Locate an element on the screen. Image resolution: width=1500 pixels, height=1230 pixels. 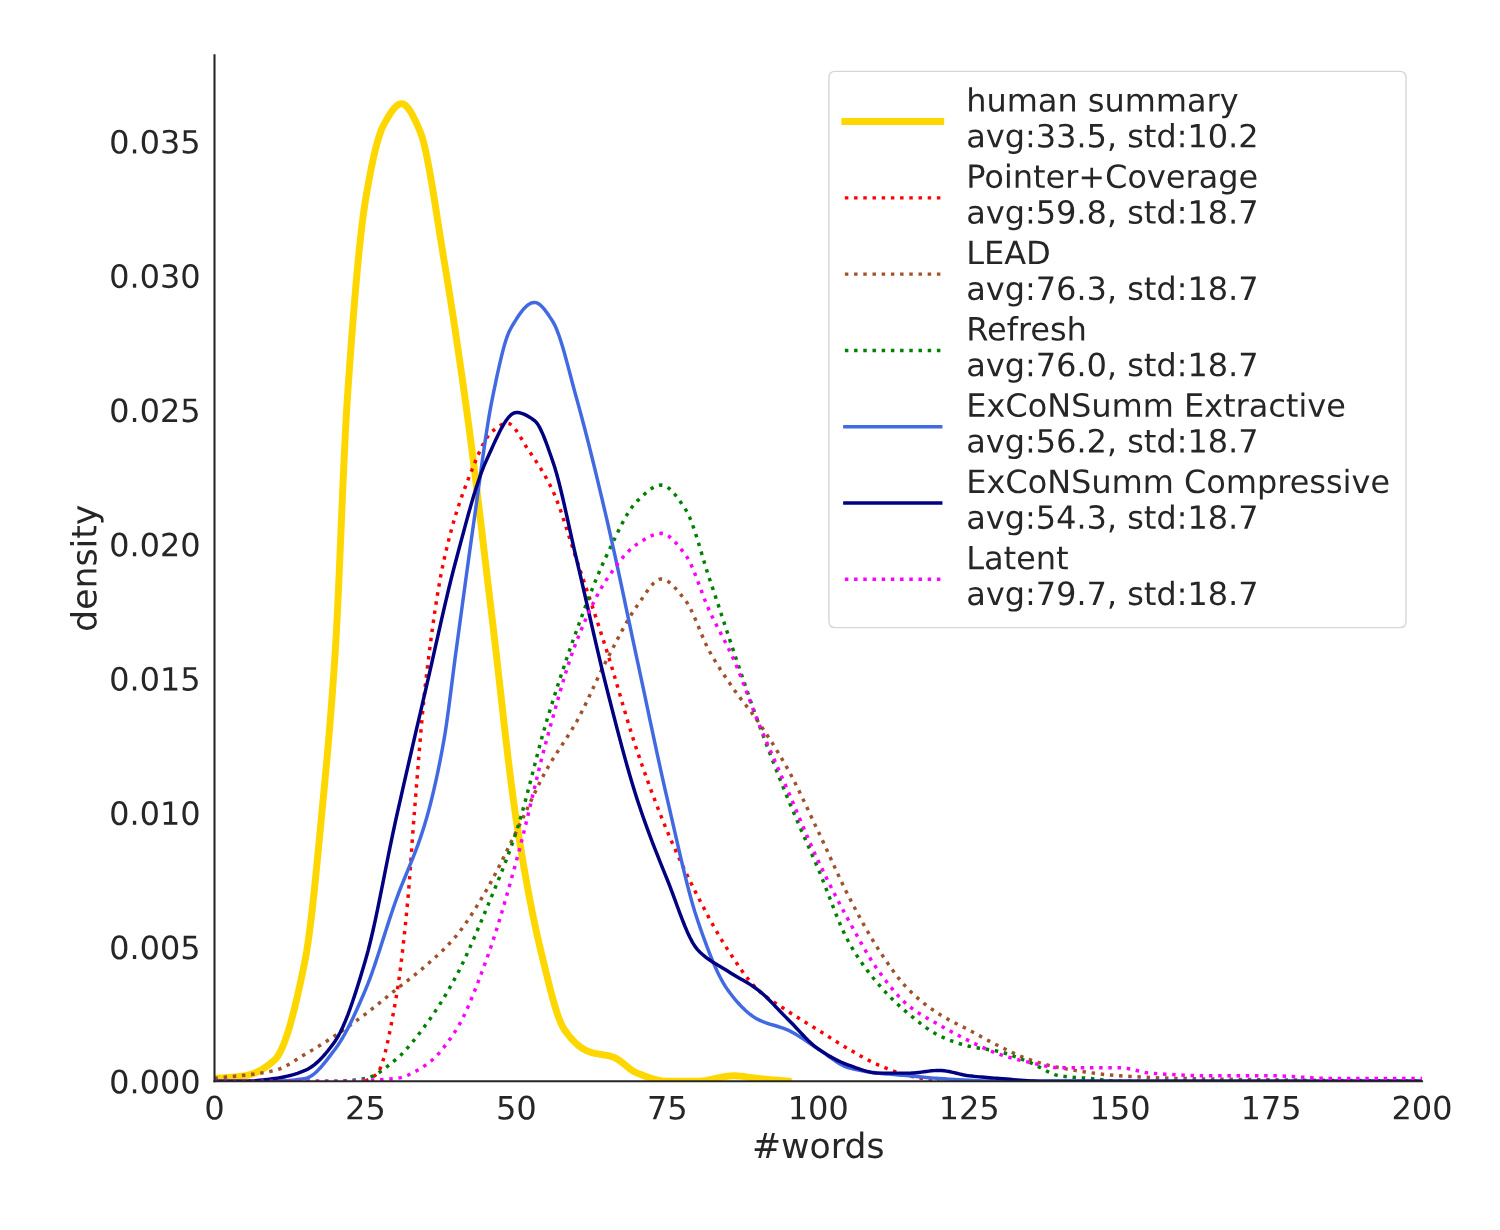
legend-label: ExCoNSumm Extractive avg:56.2, std:18.7 is located at coordinates (1156, 426).